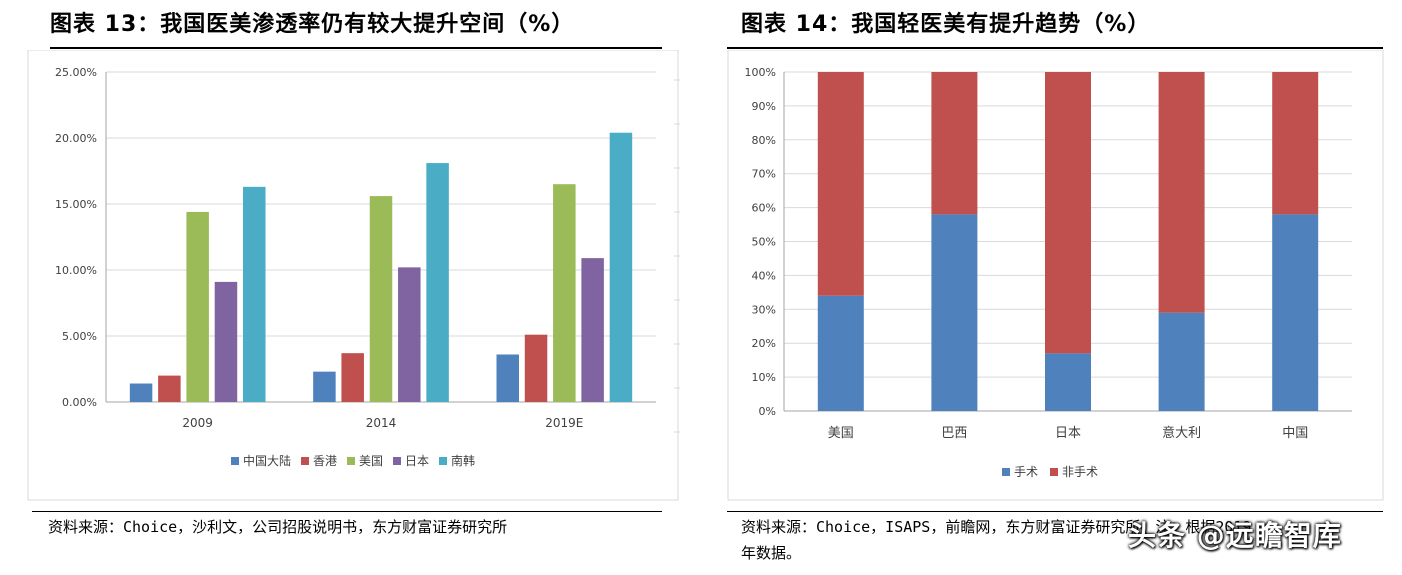 The image size is (1402, 575). I want to click on bar-日本-2019E, so click(592, 330).